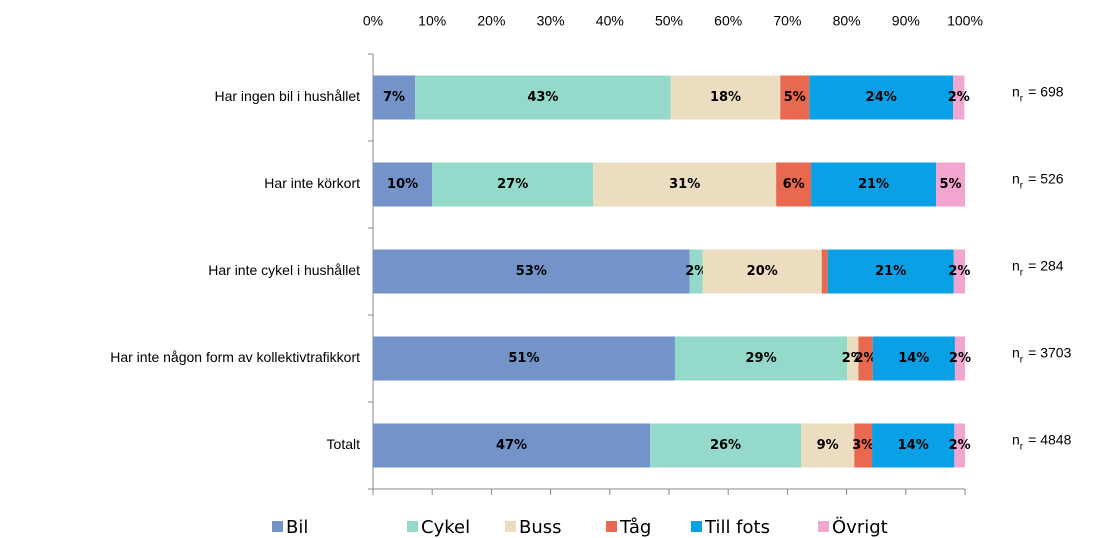  I want to click on y-tick-label: Har inte körkort, so click(312, 183).